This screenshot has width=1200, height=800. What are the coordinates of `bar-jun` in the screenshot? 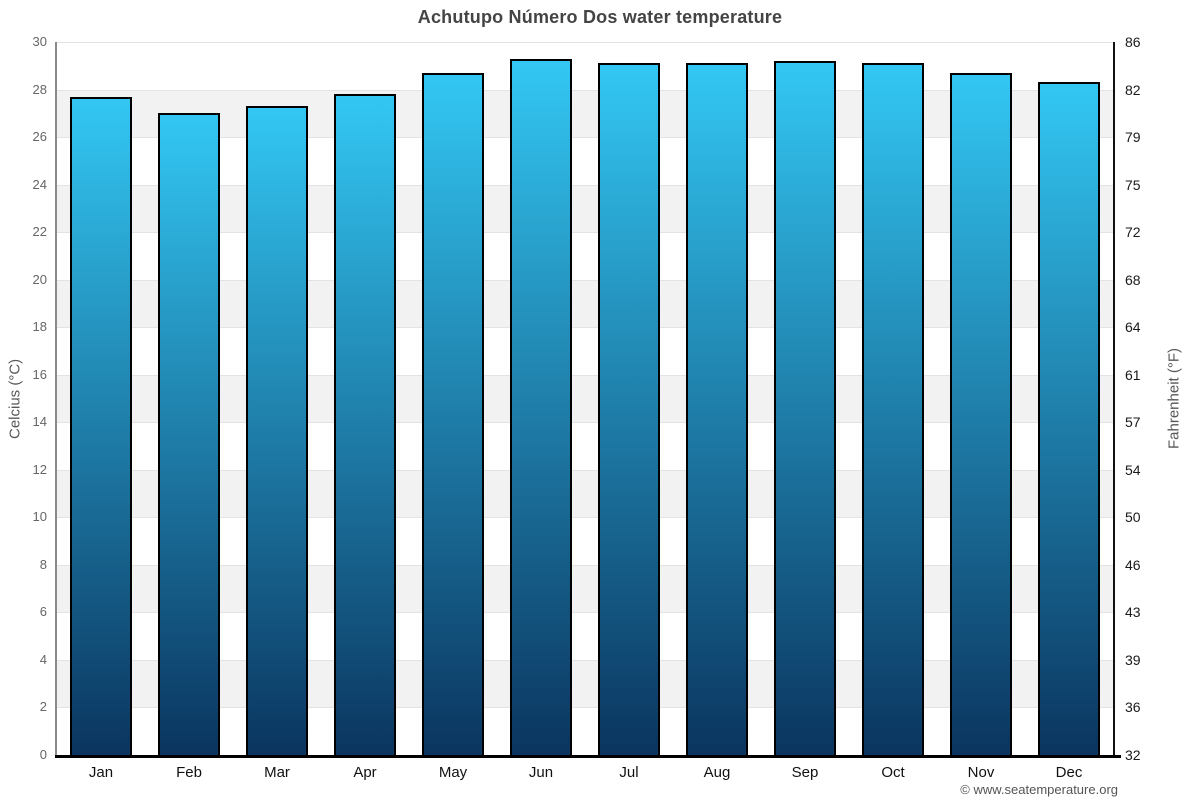 It's located at (541, 406).